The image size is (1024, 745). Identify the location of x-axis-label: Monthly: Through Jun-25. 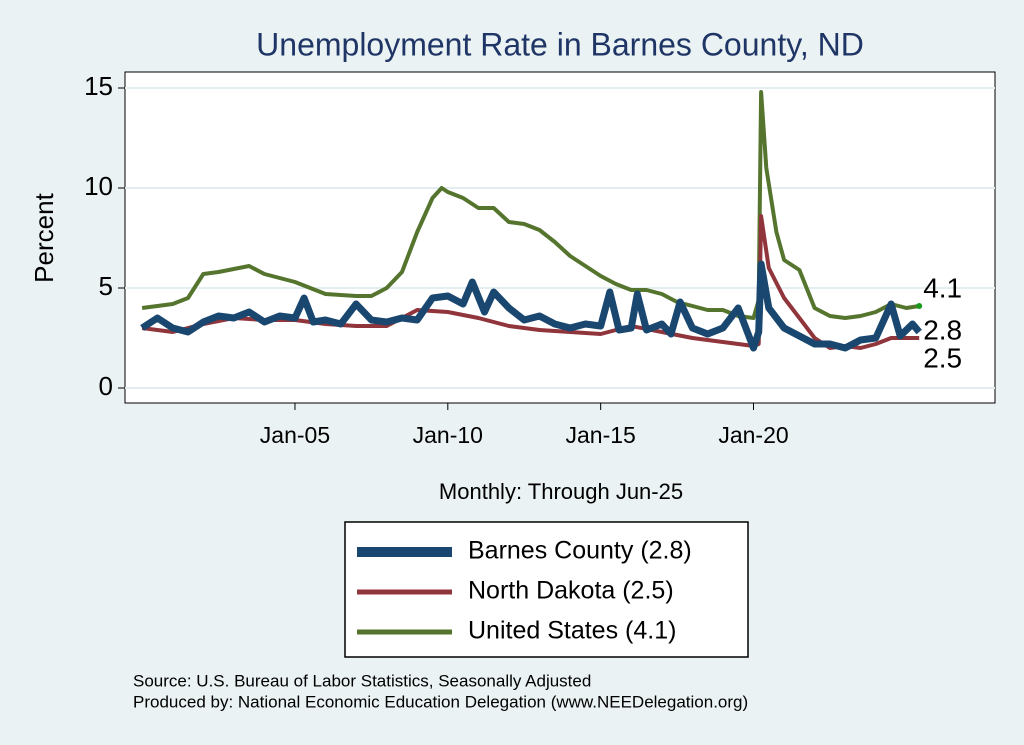
(561, 491).